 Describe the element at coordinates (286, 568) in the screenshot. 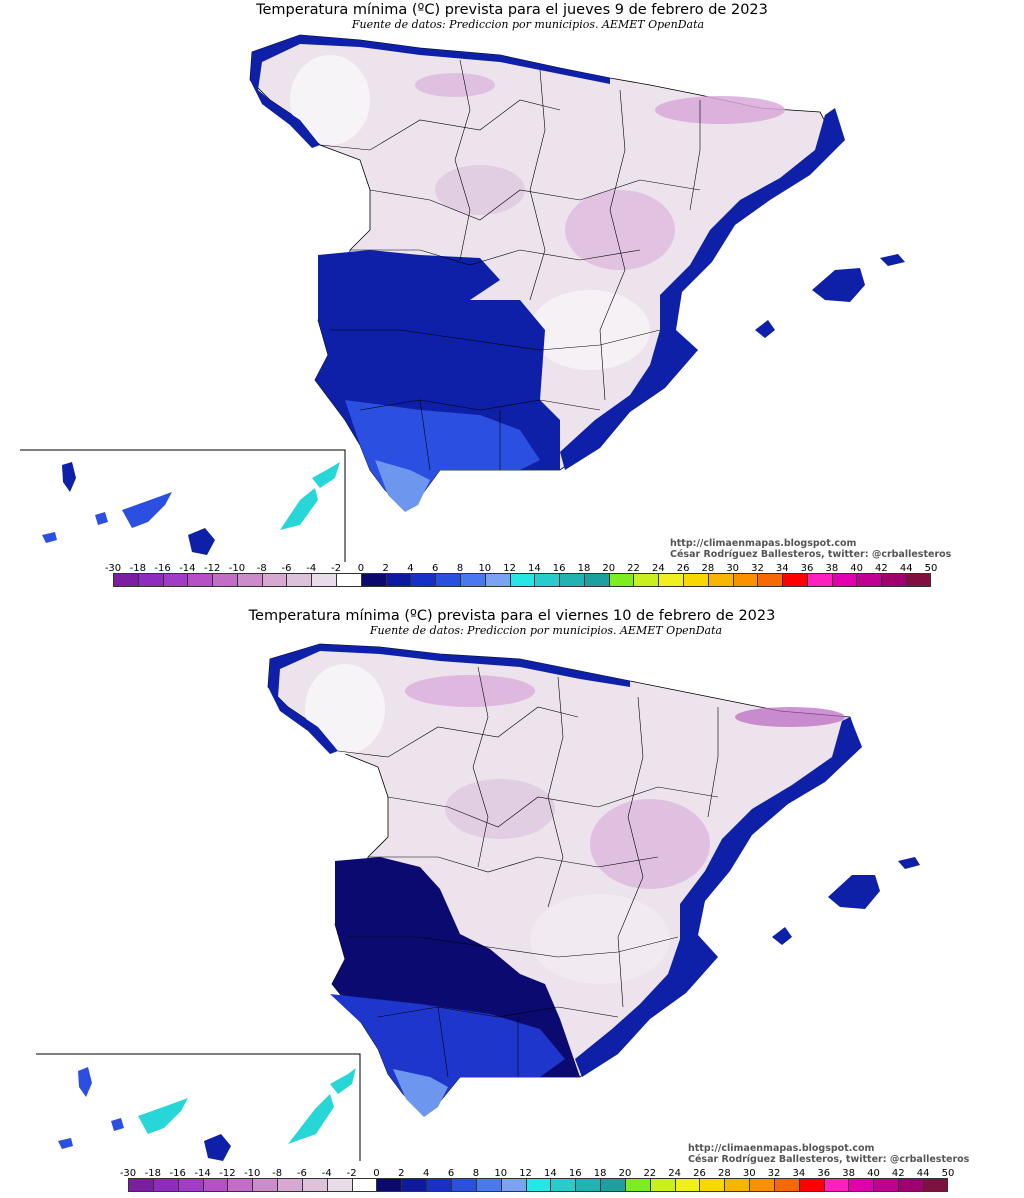

I see `legend-tick-label: -6` at that location.